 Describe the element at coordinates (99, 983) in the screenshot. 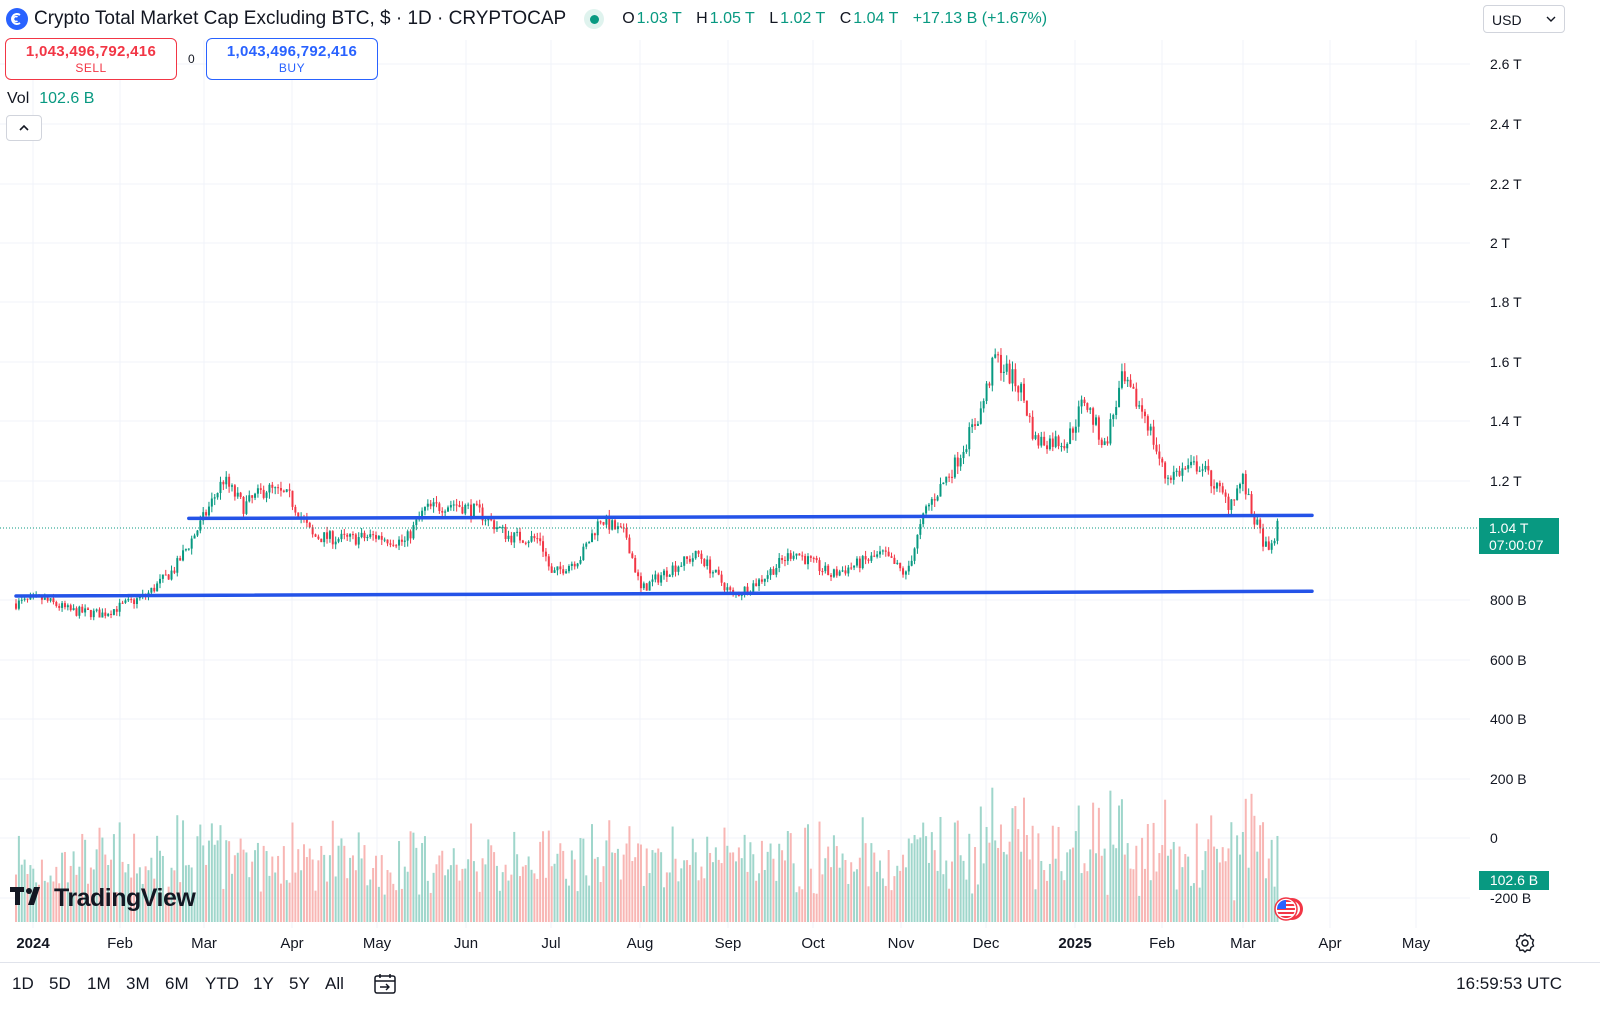

I see `range-1m: 1M` at that location.